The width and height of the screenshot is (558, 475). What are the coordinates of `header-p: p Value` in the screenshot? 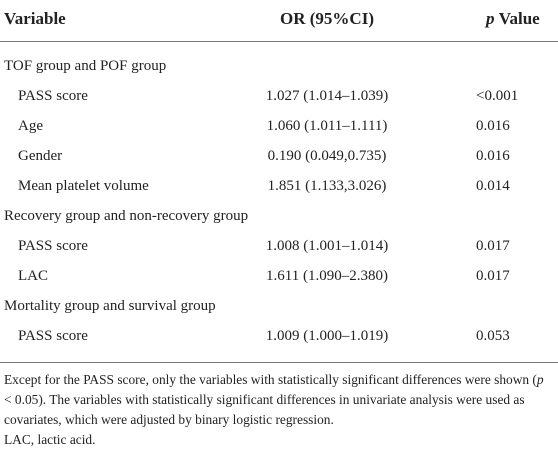 It's located at (513, 19).